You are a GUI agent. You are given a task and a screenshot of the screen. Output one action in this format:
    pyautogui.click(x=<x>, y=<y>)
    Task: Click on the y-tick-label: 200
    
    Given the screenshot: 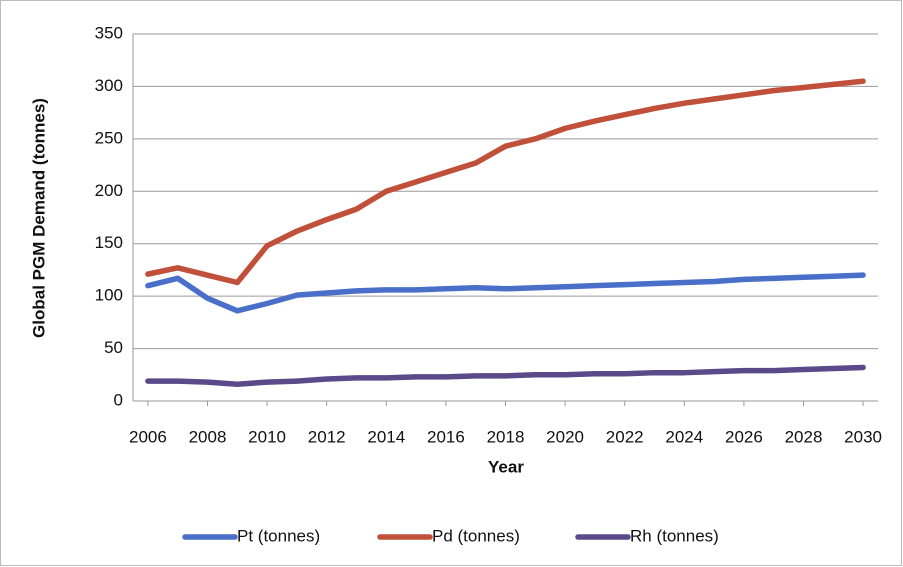 What is the action you would take?
    pyautogui.click(x=109, y=190)
    